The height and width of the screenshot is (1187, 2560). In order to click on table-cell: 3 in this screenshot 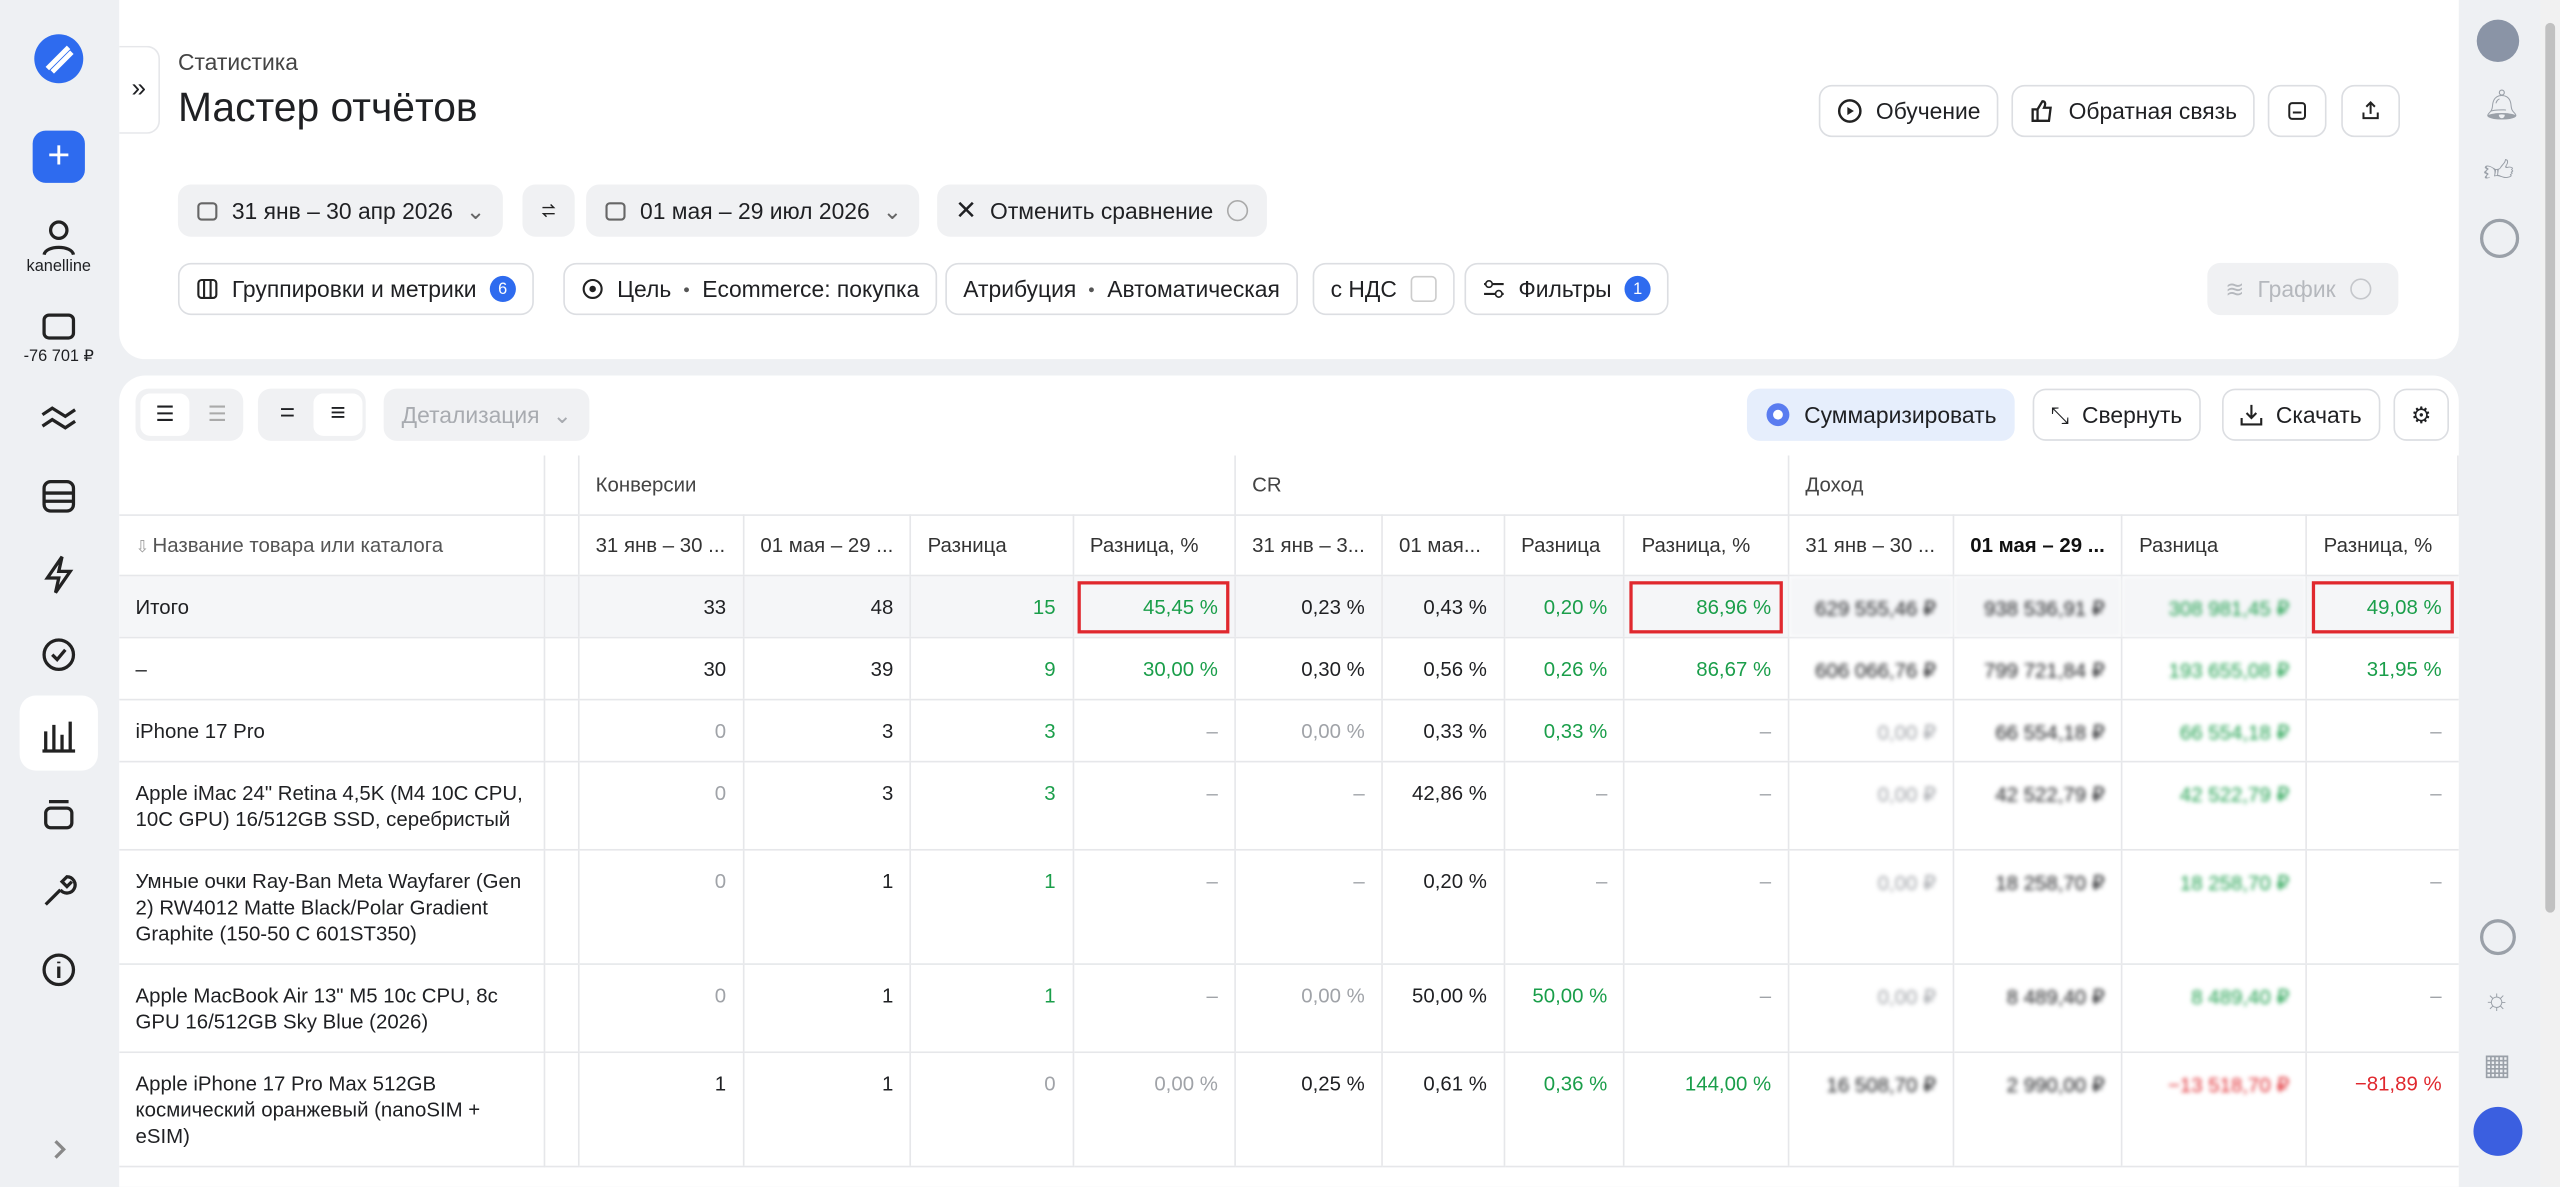, I will do `click(826, 731)`.